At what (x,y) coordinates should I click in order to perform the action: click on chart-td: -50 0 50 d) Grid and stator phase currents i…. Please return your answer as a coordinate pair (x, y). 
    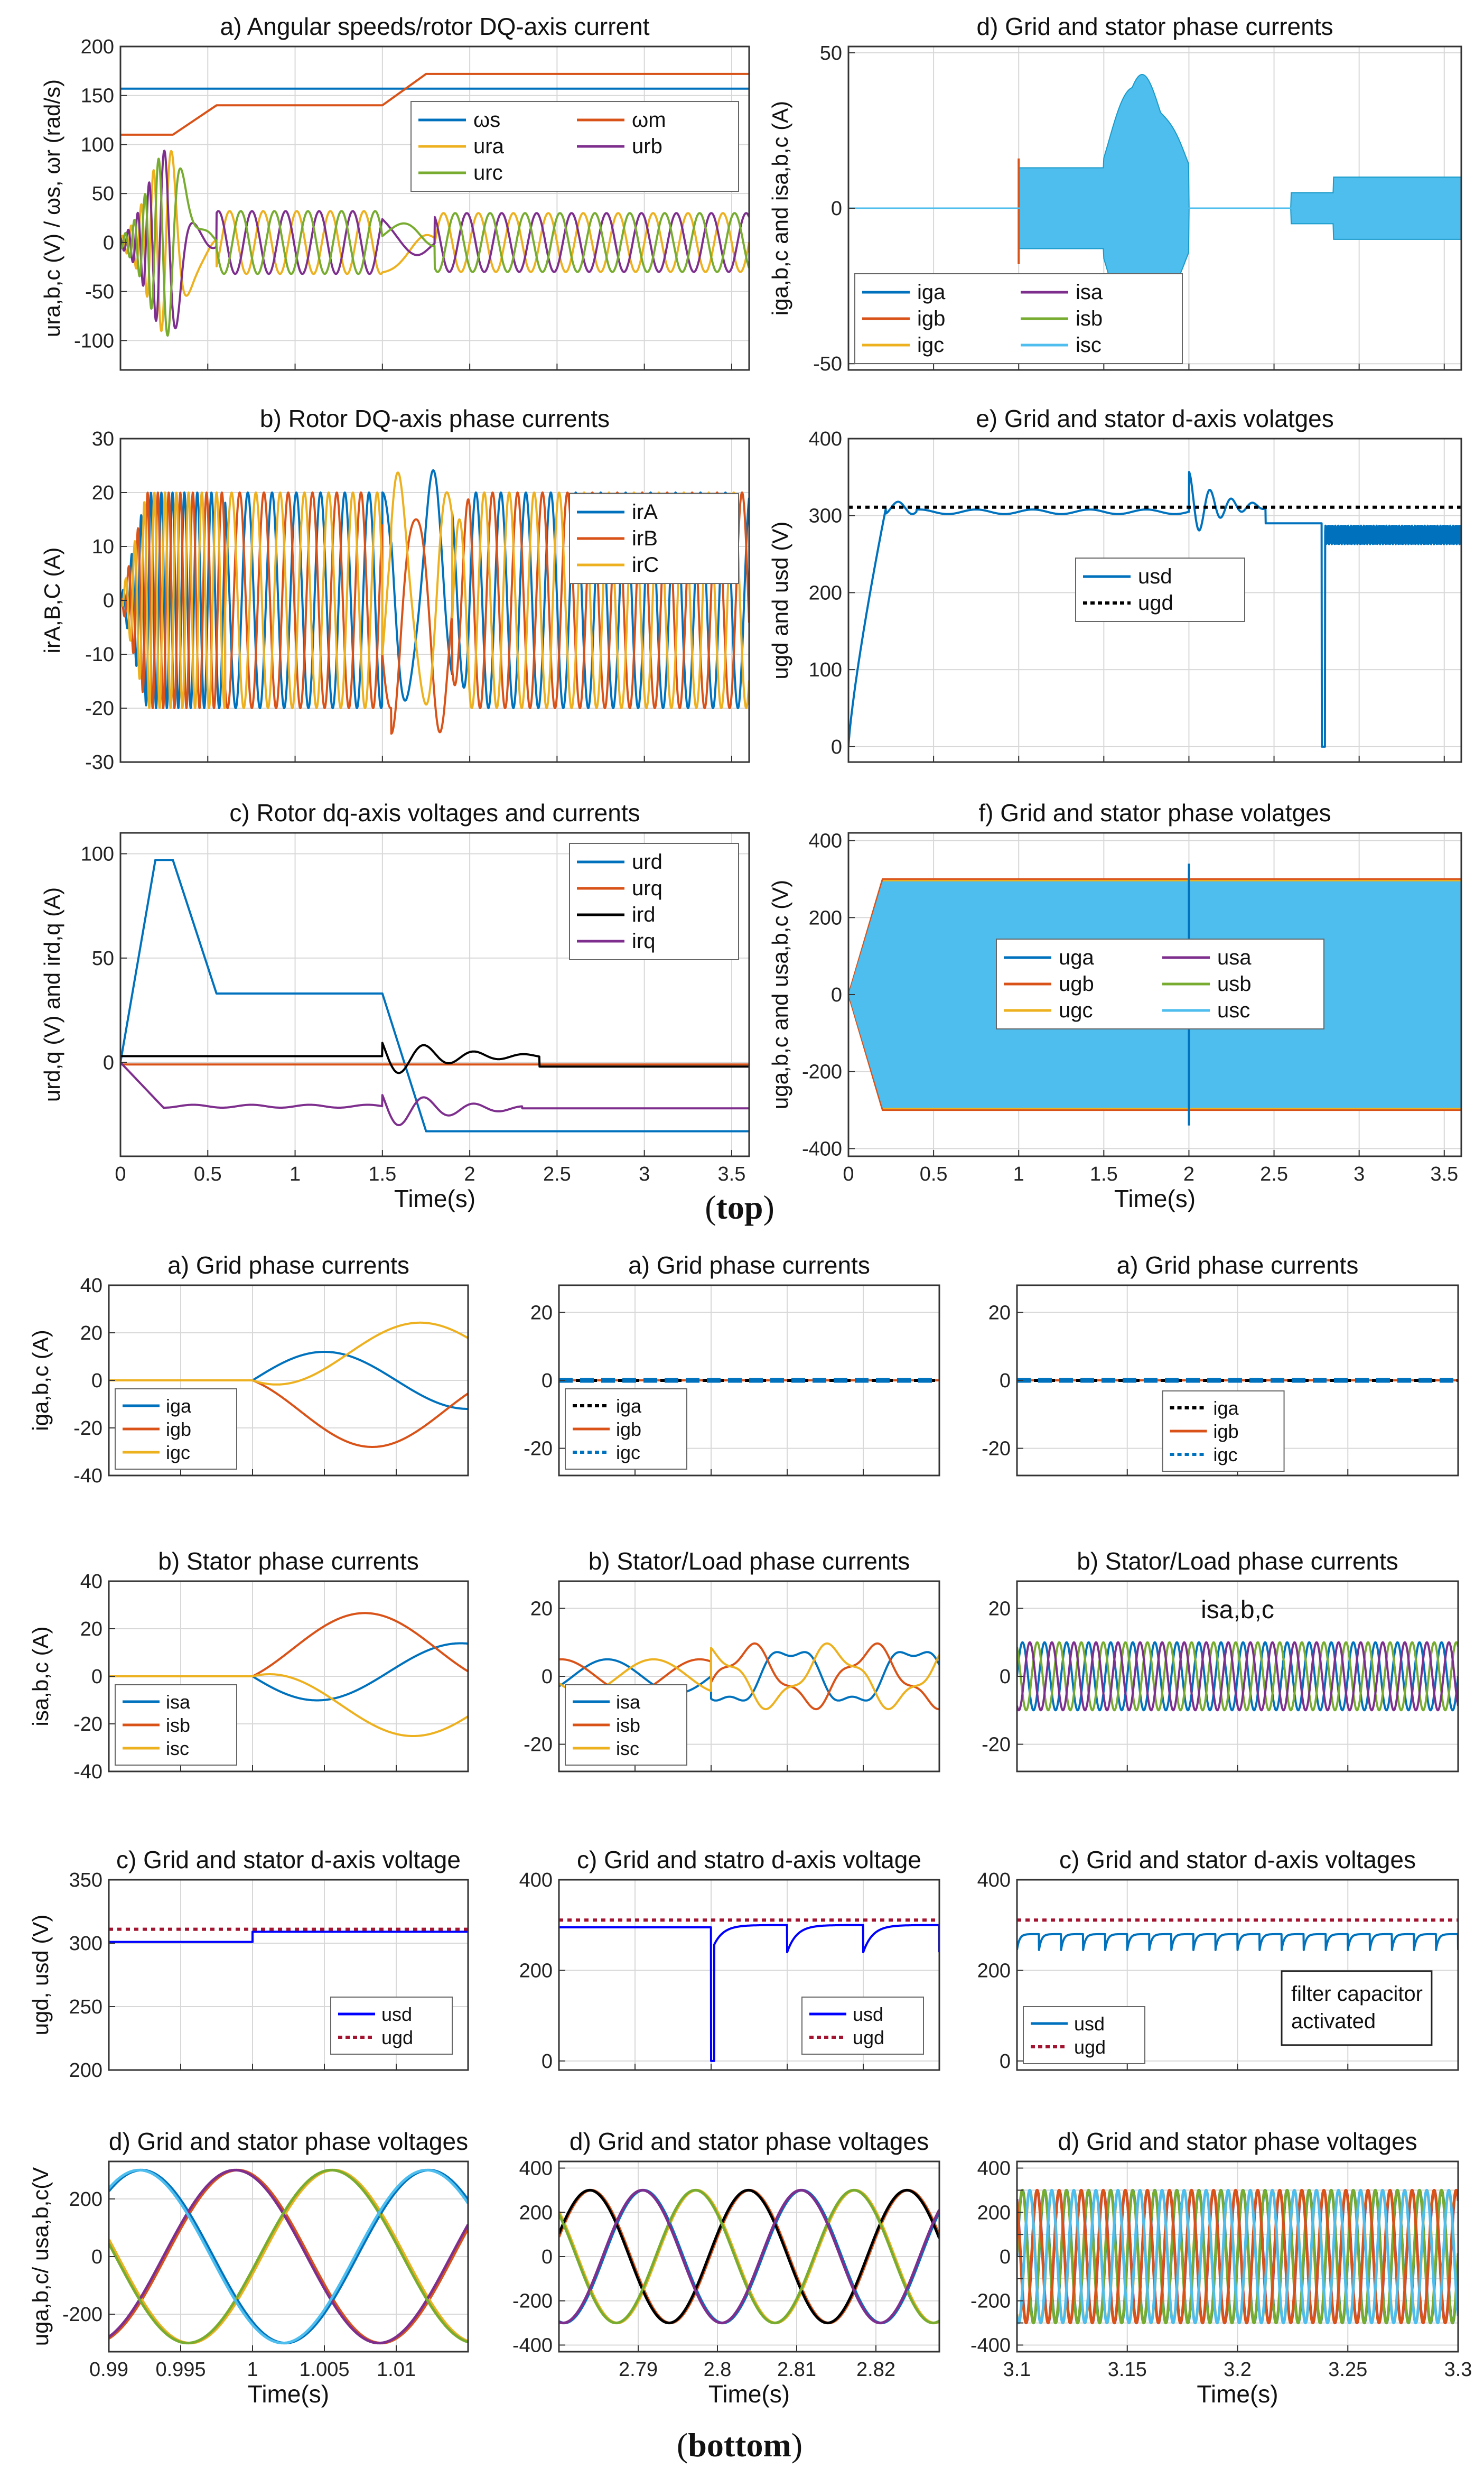
    Looking at the image, I should click on (1115, 194).